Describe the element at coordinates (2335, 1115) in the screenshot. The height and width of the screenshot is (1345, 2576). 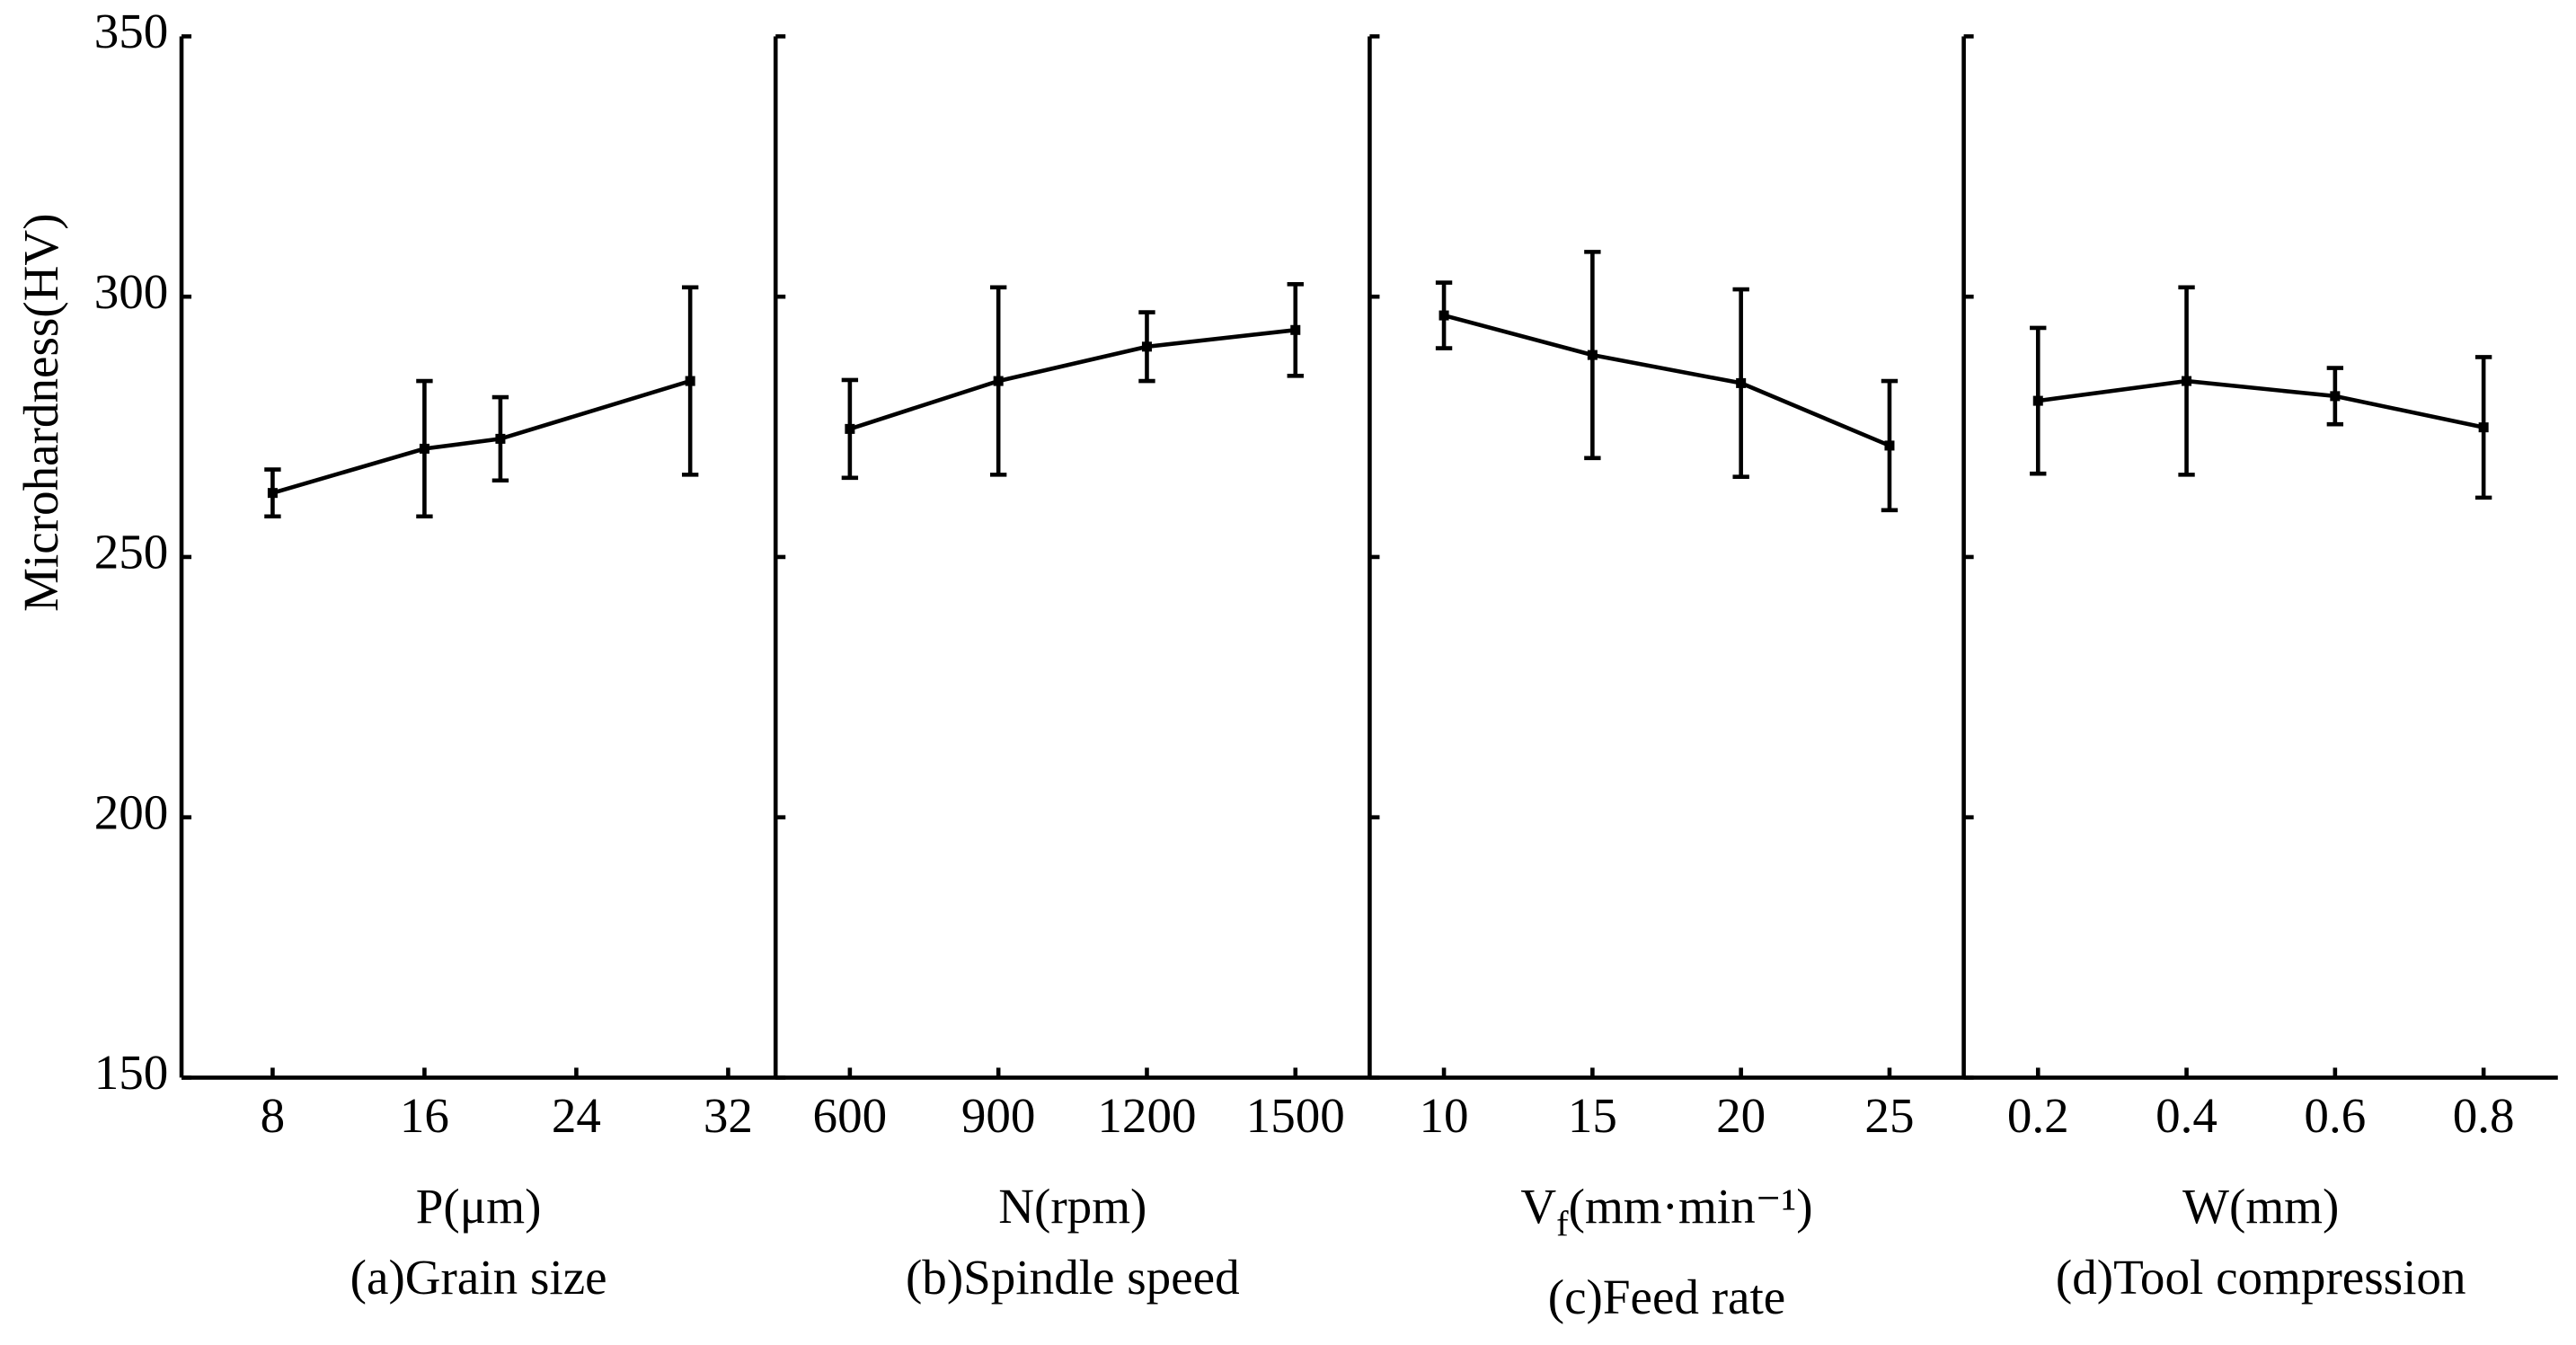
I see `x-tick-label: 0.6` at that location.